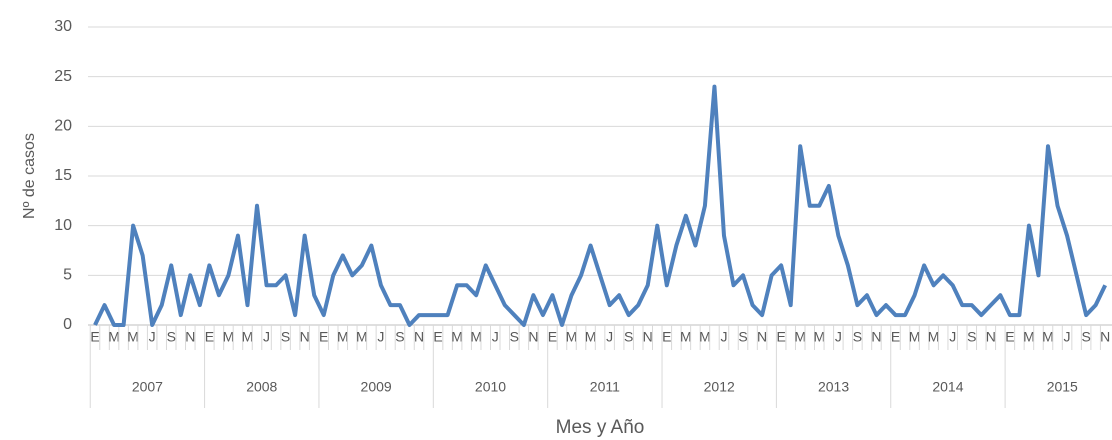 This screenshot has height=440, width=1112. Describe the element at coordinates (376, 387) in the screenshot. I see `year-label: 2009` at that location.